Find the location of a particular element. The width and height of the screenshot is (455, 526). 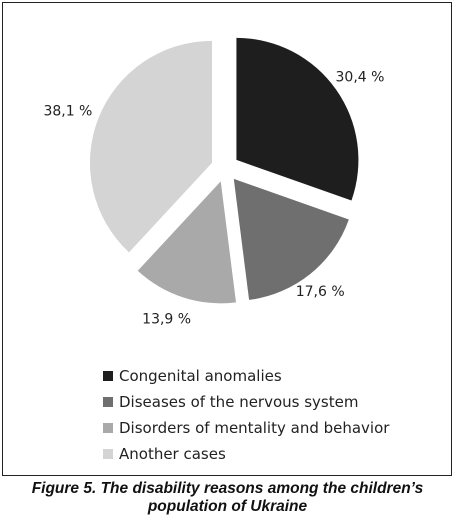

slice-congenital is located at coordinates (297, 119).